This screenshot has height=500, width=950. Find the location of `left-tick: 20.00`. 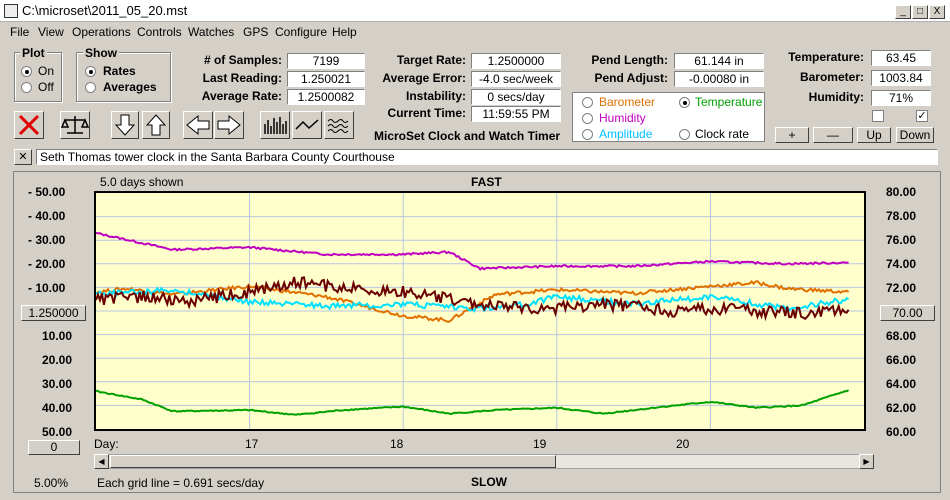

left-tick: 20.00 is located at coordinates (57, 360).